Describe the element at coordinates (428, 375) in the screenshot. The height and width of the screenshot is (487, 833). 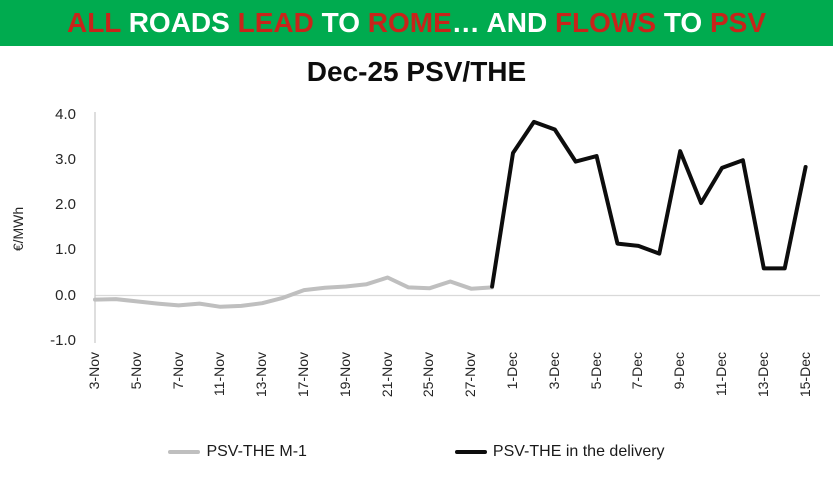
I see `x-tick-label: 25-Nov` at that location.